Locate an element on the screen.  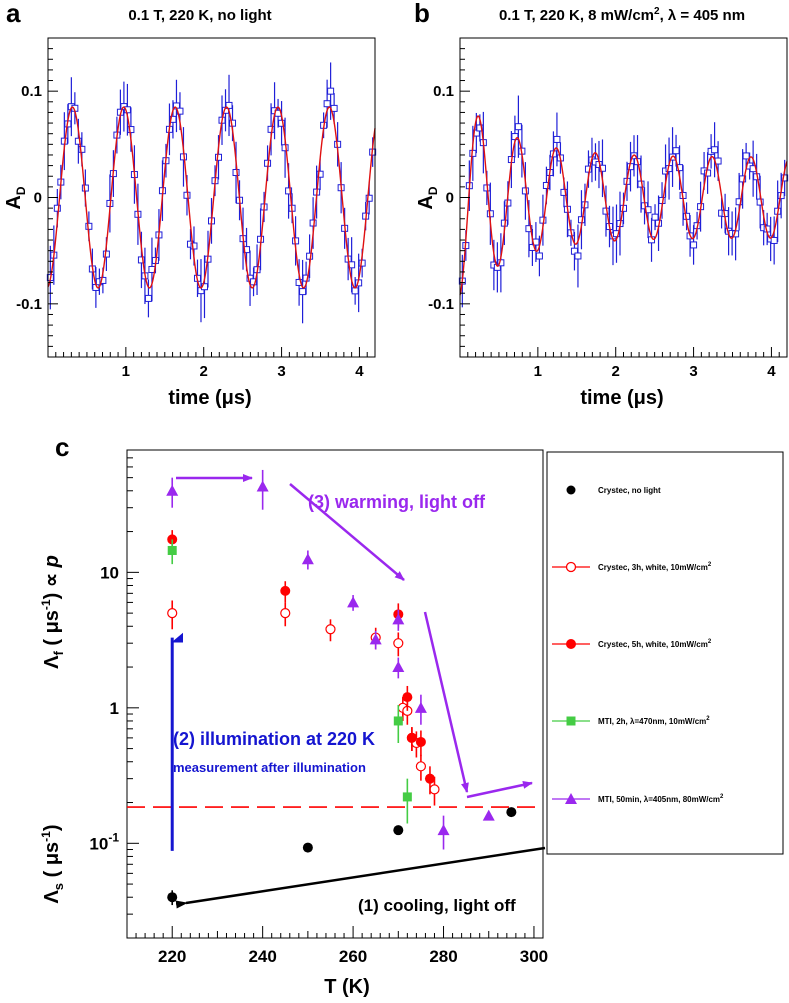
legend-label-4-sup: 2 is located at coordinates (708, 719).